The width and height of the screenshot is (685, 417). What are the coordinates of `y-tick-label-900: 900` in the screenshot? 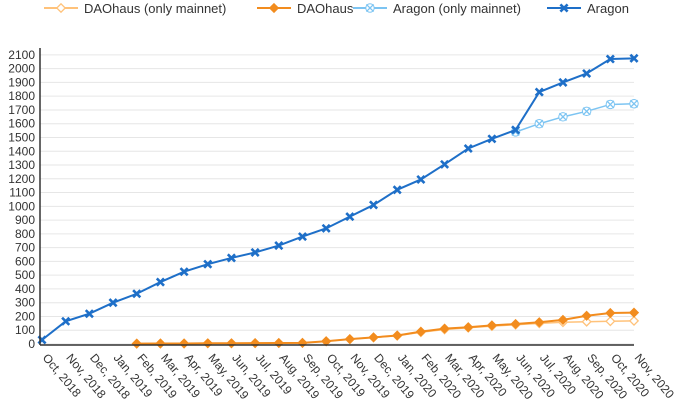 It's located at (25, 220).